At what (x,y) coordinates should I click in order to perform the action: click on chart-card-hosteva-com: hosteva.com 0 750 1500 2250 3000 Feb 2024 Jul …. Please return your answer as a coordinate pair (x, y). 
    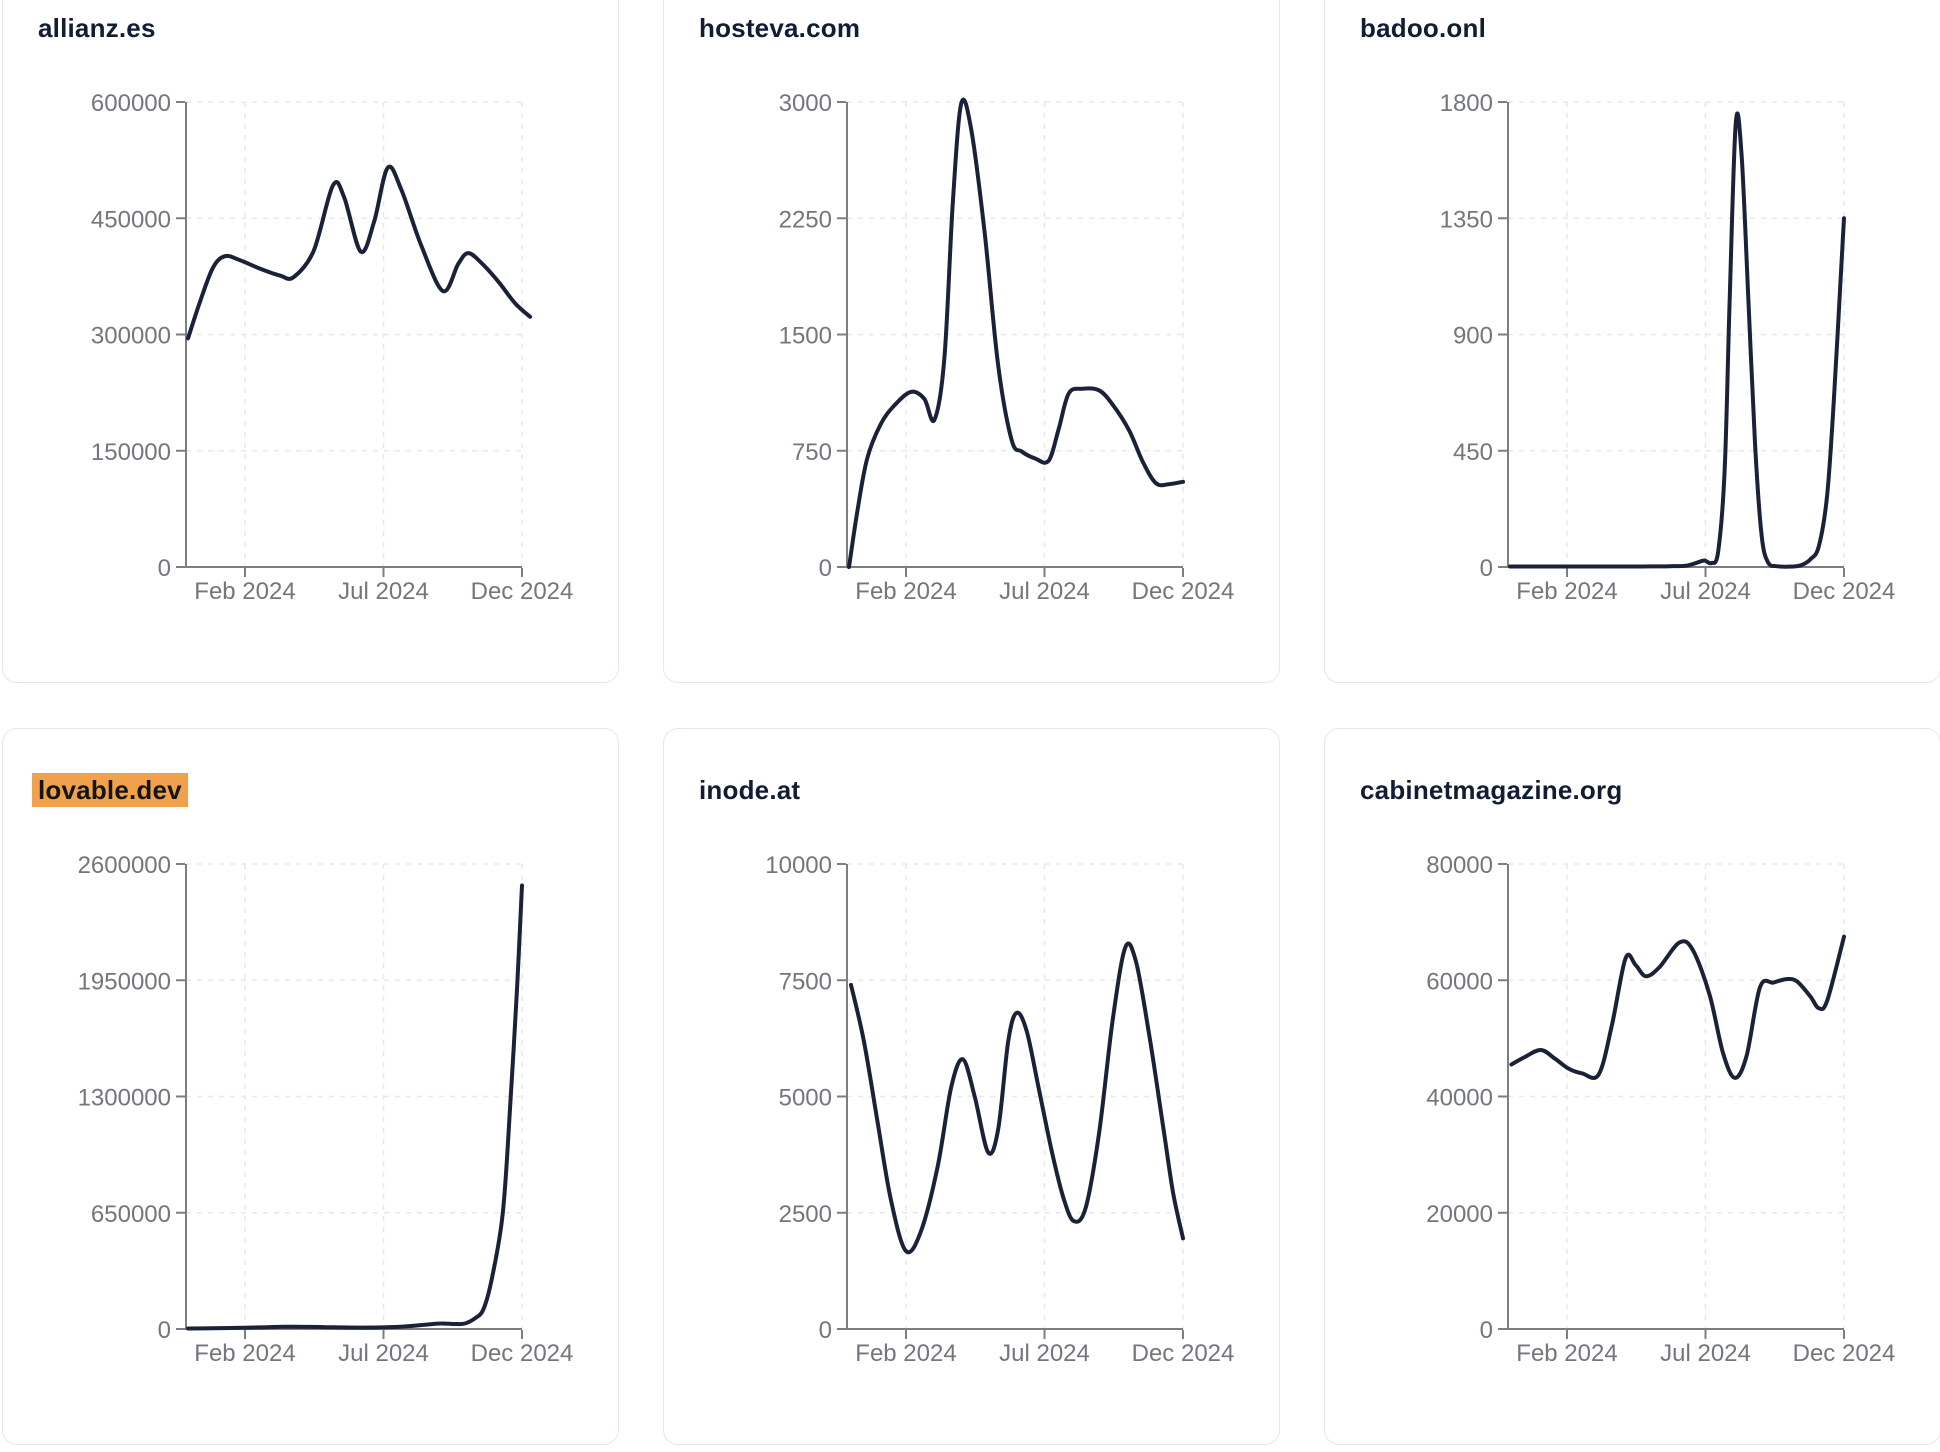
    Looking at the image, I should click on (971, 341).